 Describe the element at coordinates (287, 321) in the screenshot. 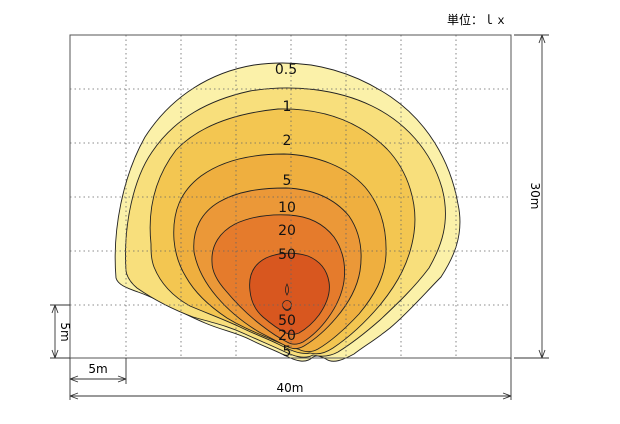

I see `contour-label-lower-50: 50` at that location.